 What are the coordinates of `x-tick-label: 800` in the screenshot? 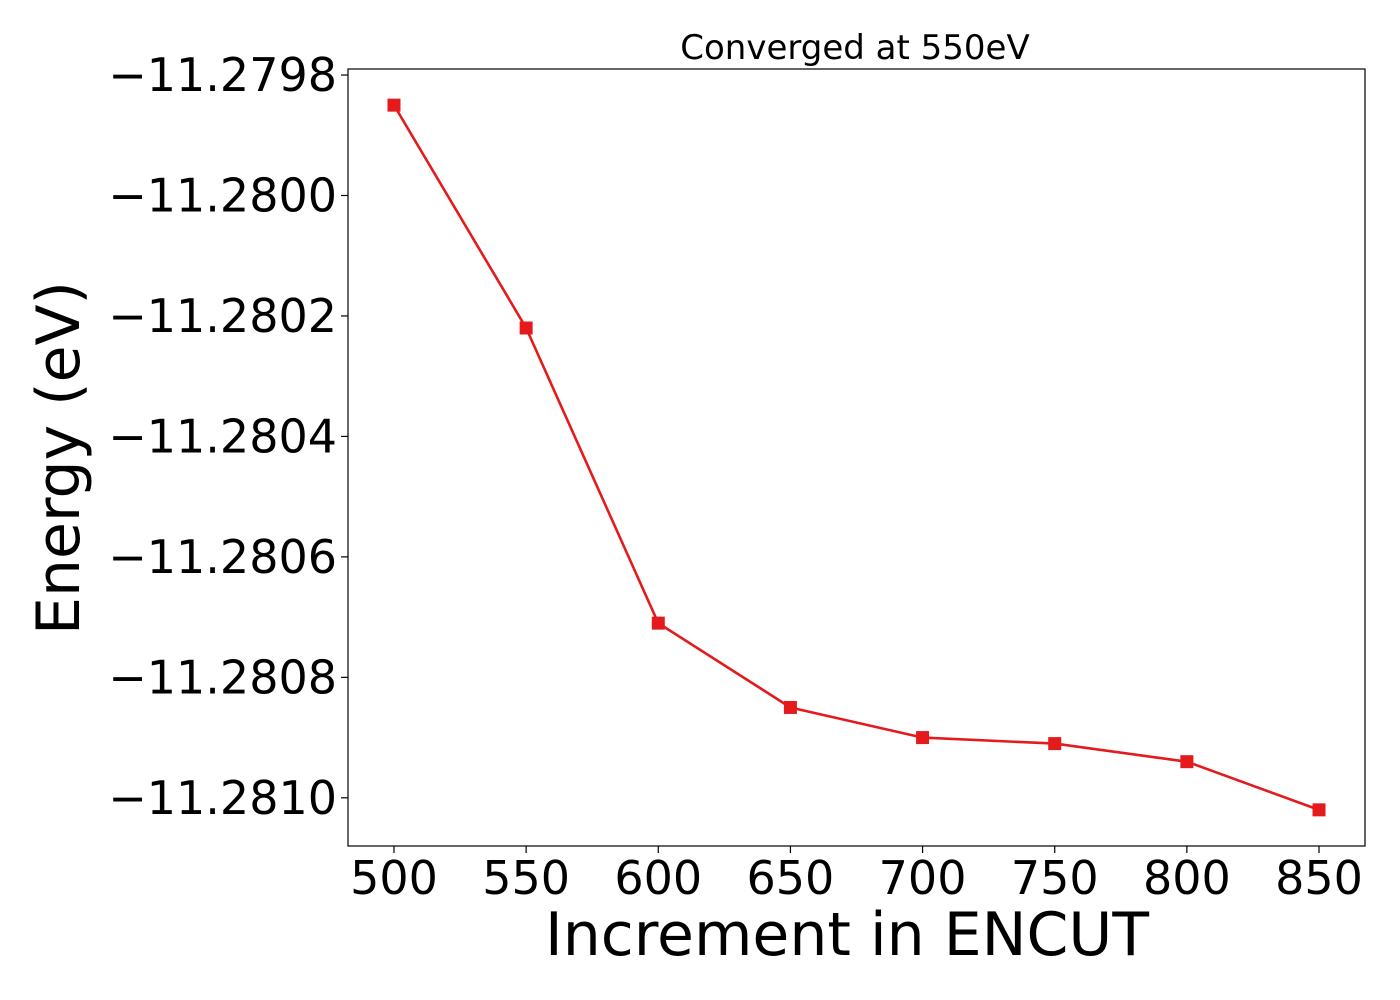 It's located at (1187, 878).